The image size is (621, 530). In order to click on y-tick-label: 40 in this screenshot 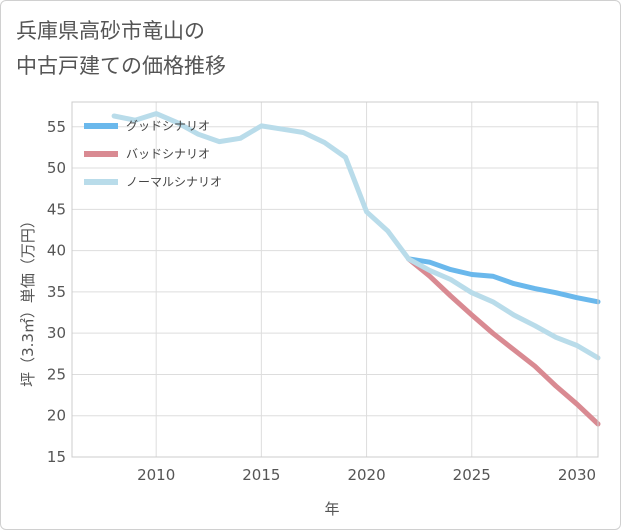, I will do `click(56, 251)`.